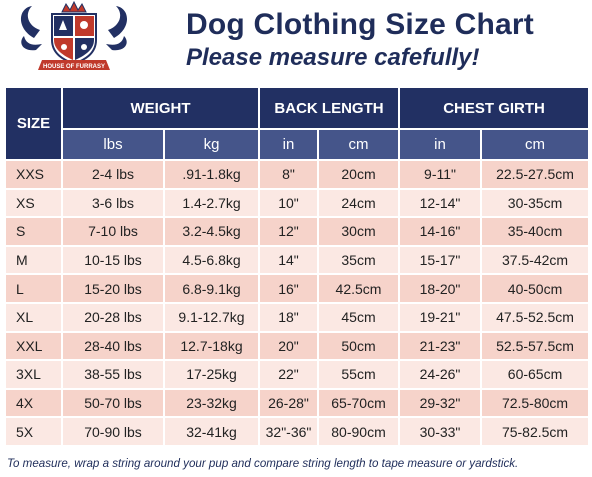 Image resolution: width=592 pixels, height=477 pixels. I want to click on size-cell: 3XL, so click(33, 374).